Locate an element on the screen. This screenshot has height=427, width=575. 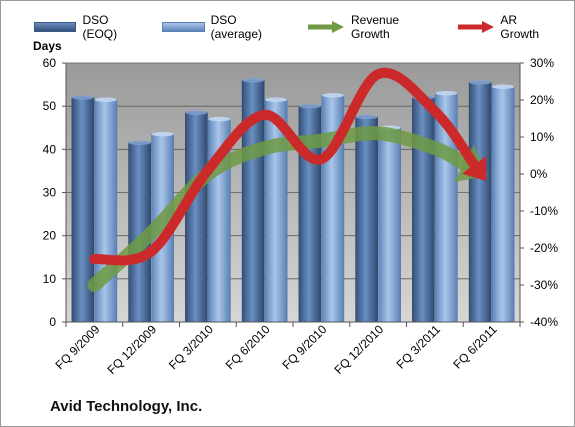
legend-arrow-revenue-growth is located at coordinates (326, 27).